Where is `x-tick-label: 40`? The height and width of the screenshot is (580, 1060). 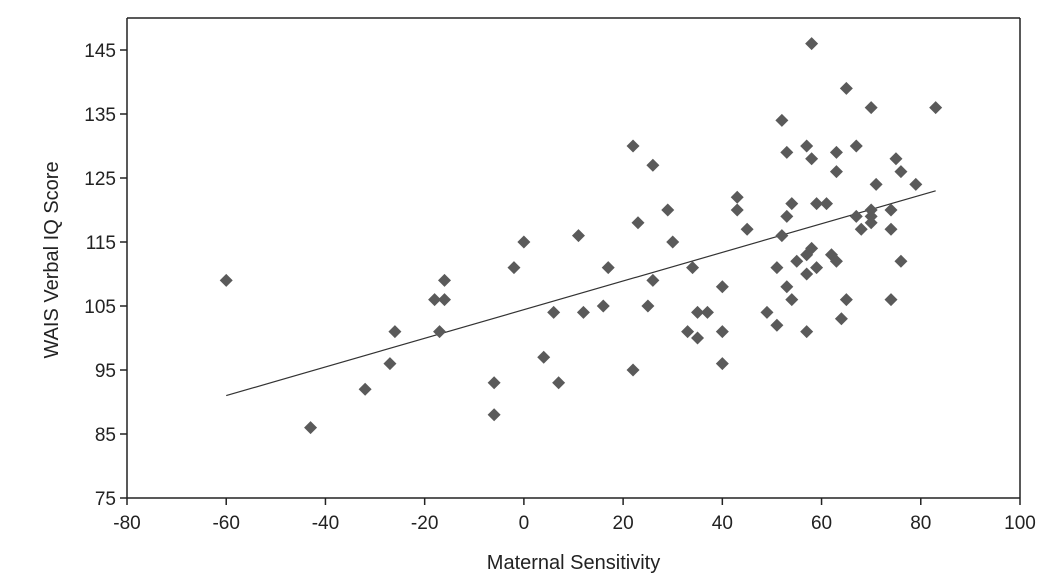
x-tick-label: 40 is located at coordinates (722, 523).